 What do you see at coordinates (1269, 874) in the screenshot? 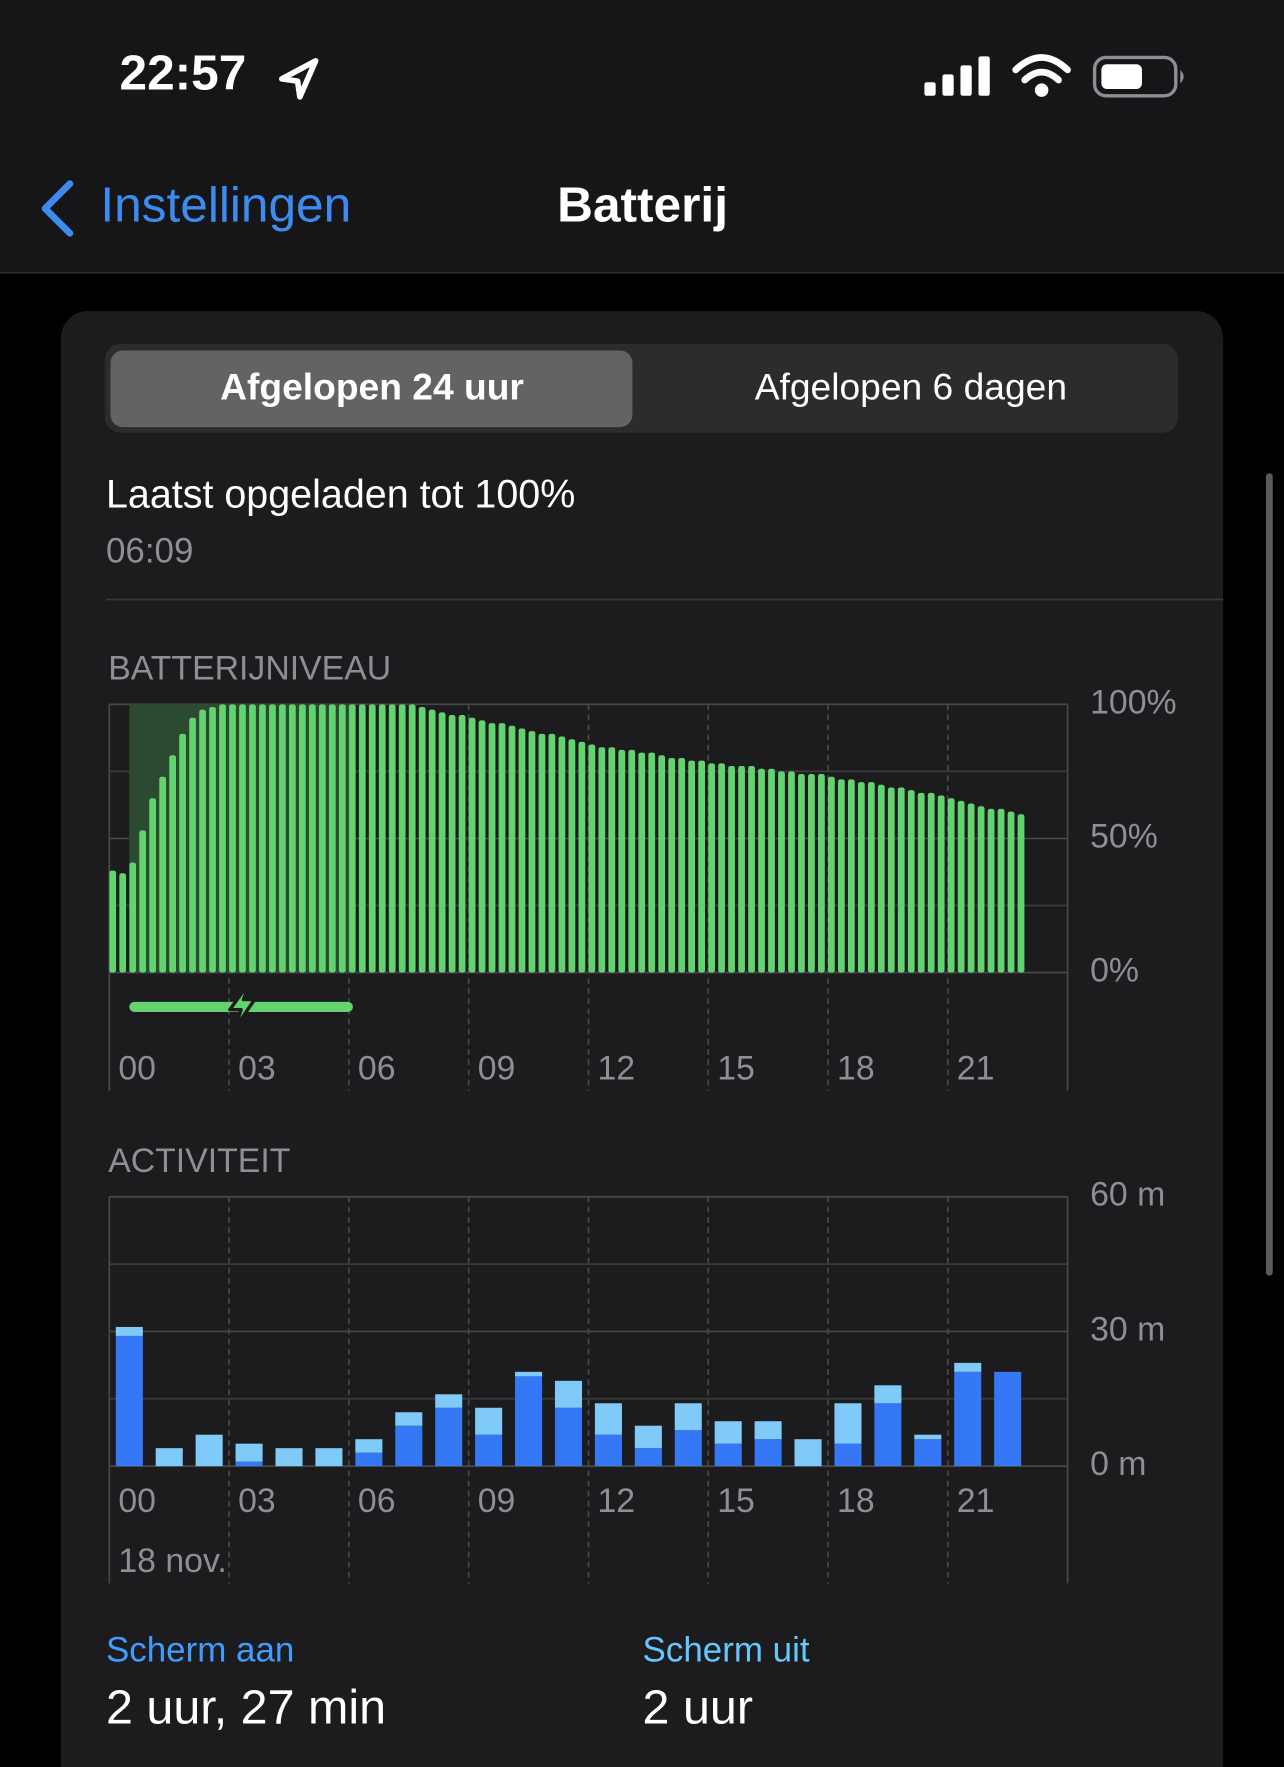
I see `scrollbar` at bounding box center [1269, 874].